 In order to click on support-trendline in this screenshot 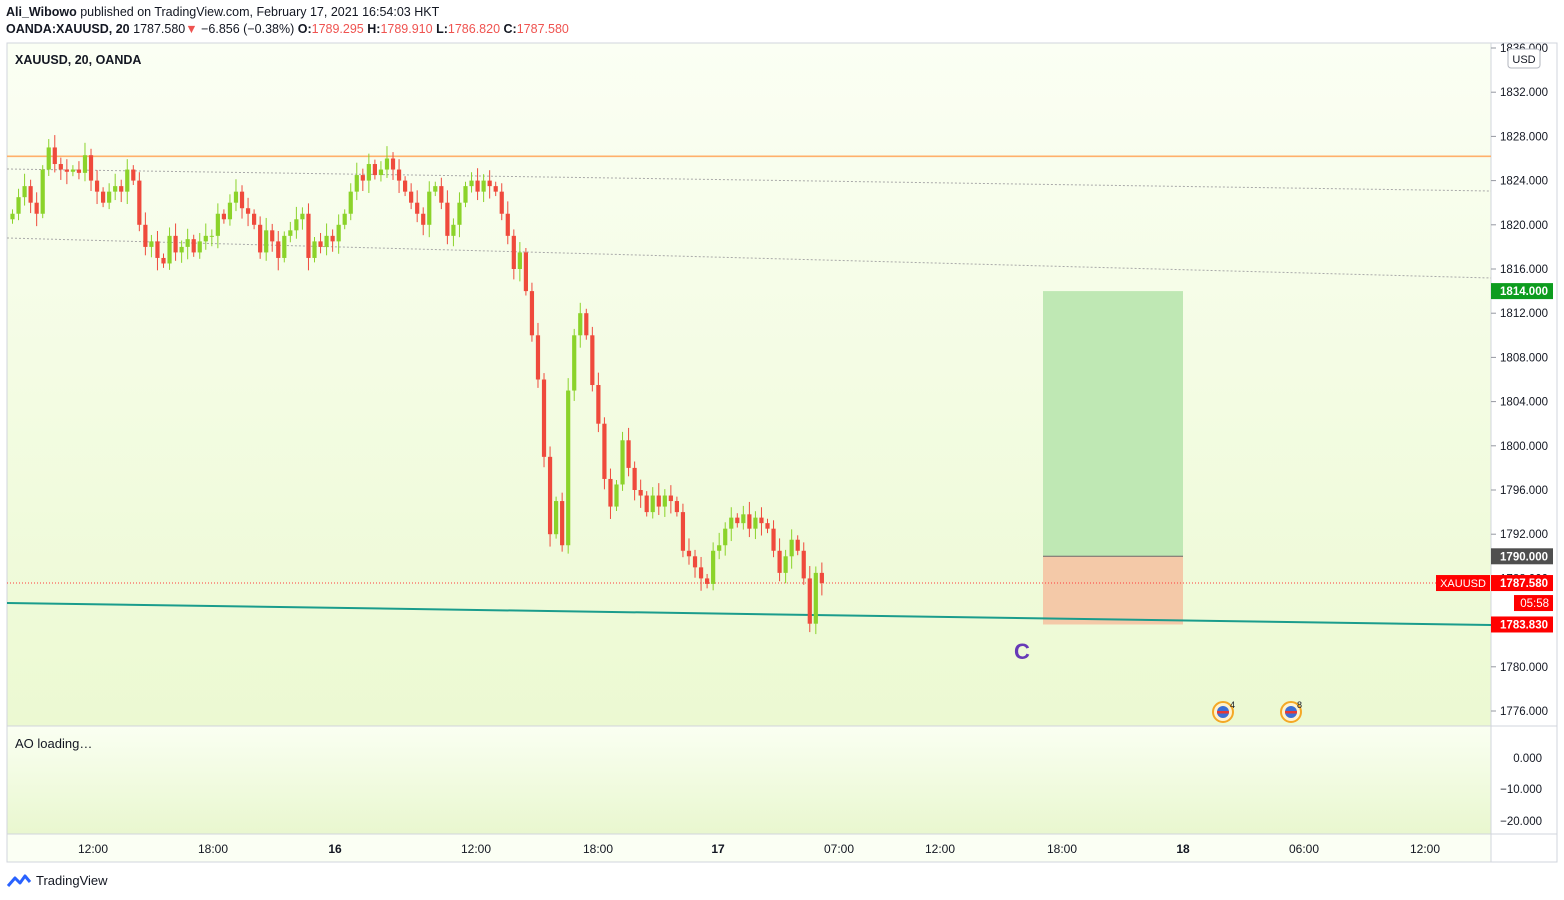, I will do `click(749, 614)`.